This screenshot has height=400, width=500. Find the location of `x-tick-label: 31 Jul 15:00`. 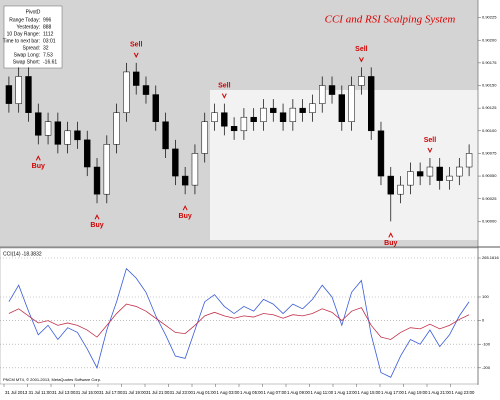

x-tick-label: 31 Jul 15:00 is located at coordinates (88, 392).